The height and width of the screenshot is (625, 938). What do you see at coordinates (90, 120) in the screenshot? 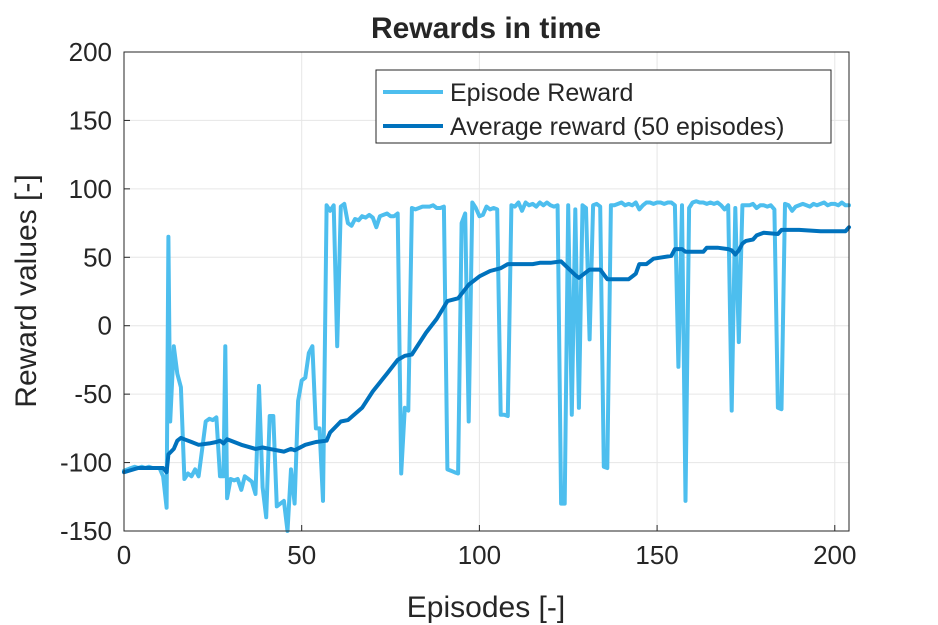
I see `y-tick-label: 150` at bounding box center [90, 120].